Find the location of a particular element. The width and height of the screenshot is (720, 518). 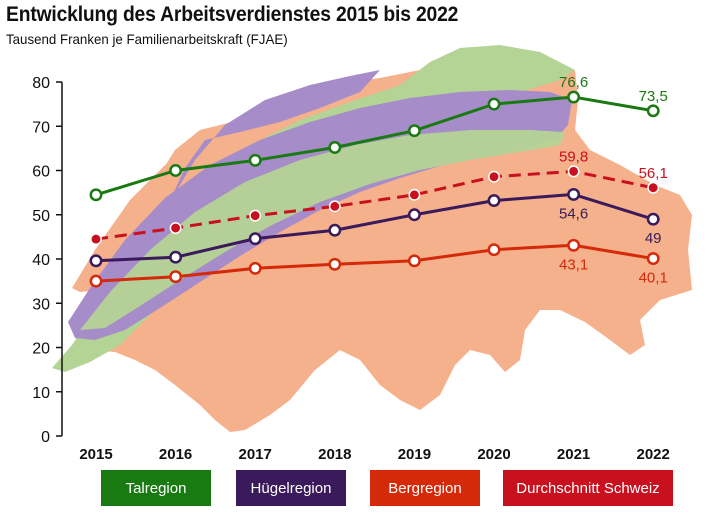

y-tick-label: 80 is located at coordinates (41, 83).